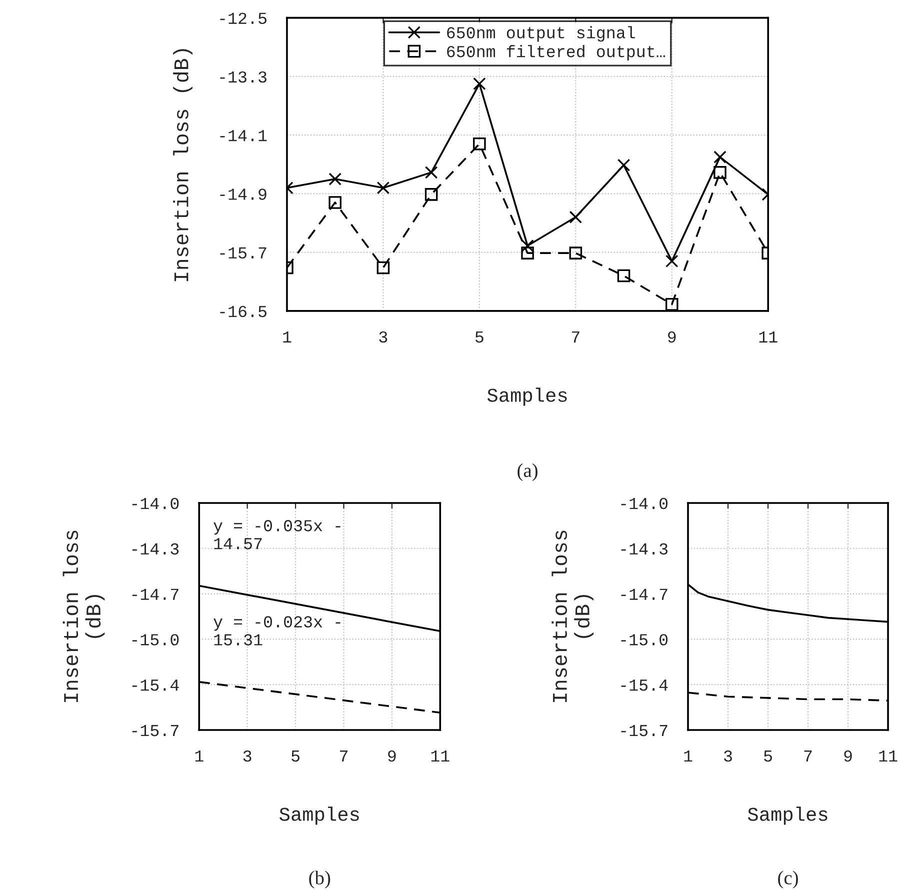 The width and height of the screenshot is (901, 891). What do you see at coordinates (243, 312) in the screenshot?
I see `y-tick-label: -16.5` at bounding box center [243, 312].